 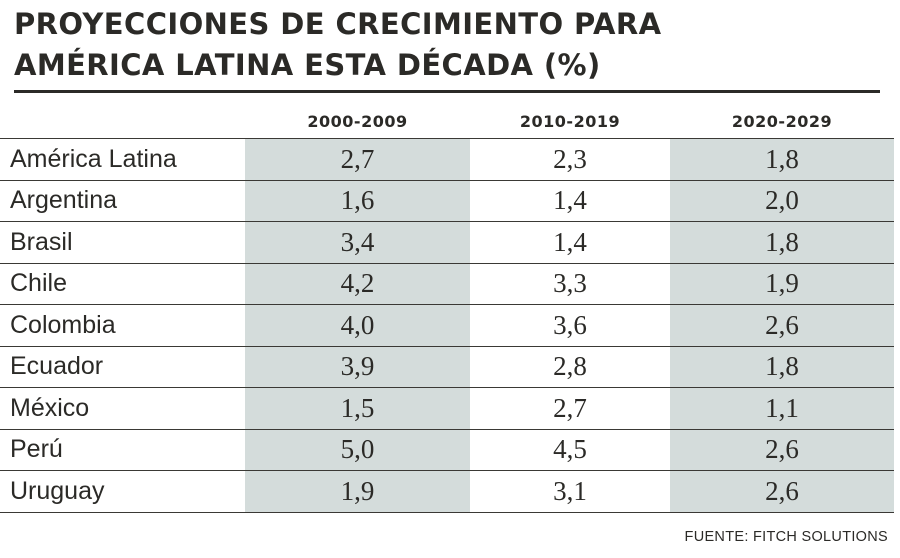 I want to click on table-row: Ecuador 3,9 2,8 1,8, so click(x=447, y=367).